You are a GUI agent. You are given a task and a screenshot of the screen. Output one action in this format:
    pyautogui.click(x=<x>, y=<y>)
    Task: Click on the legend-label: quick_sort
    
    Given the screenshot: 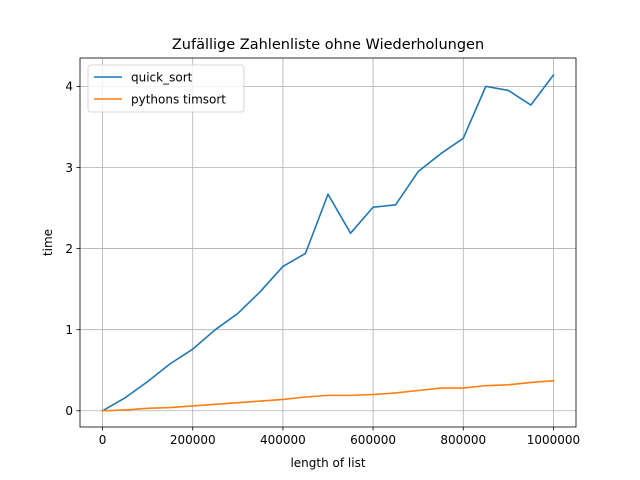 What is the action you would take?
    pyautogui.click(x=162, y=77)
    